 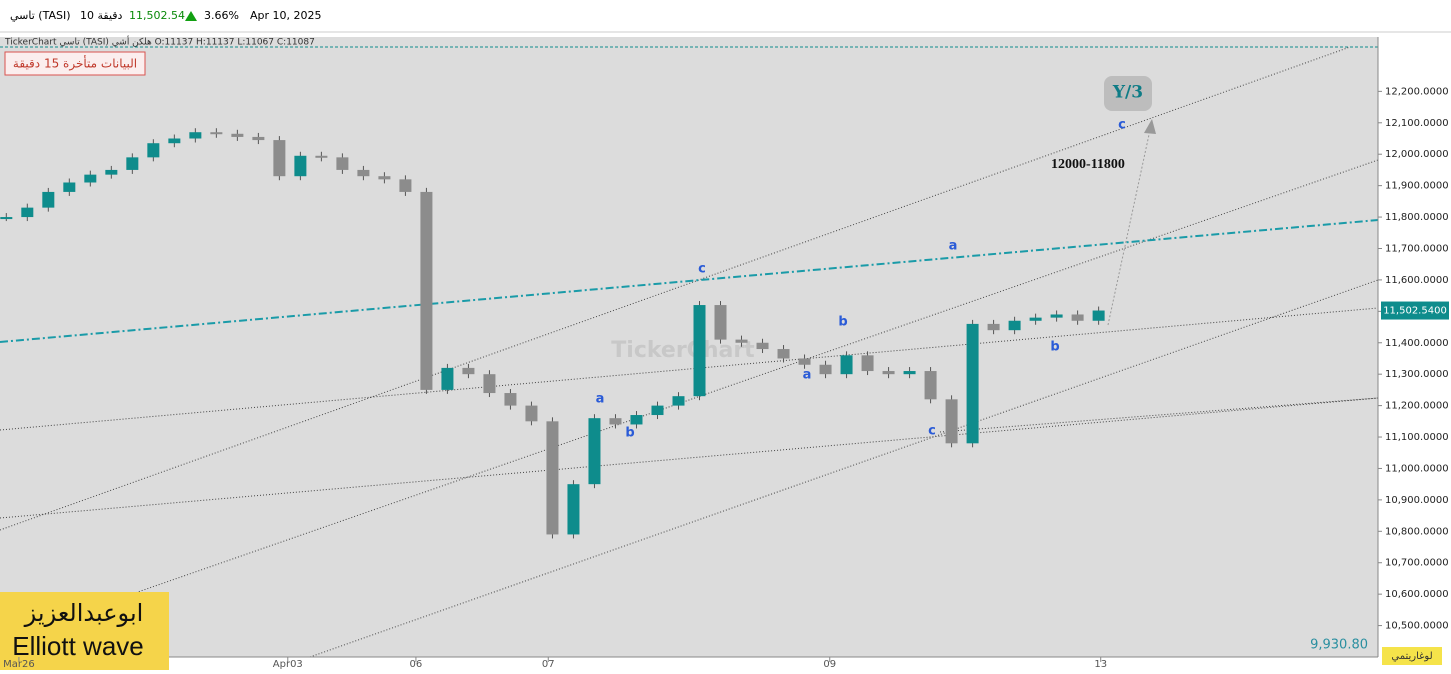 I want to click on y-tick-label: 12,200.0000, so click(x=1417, y=91).